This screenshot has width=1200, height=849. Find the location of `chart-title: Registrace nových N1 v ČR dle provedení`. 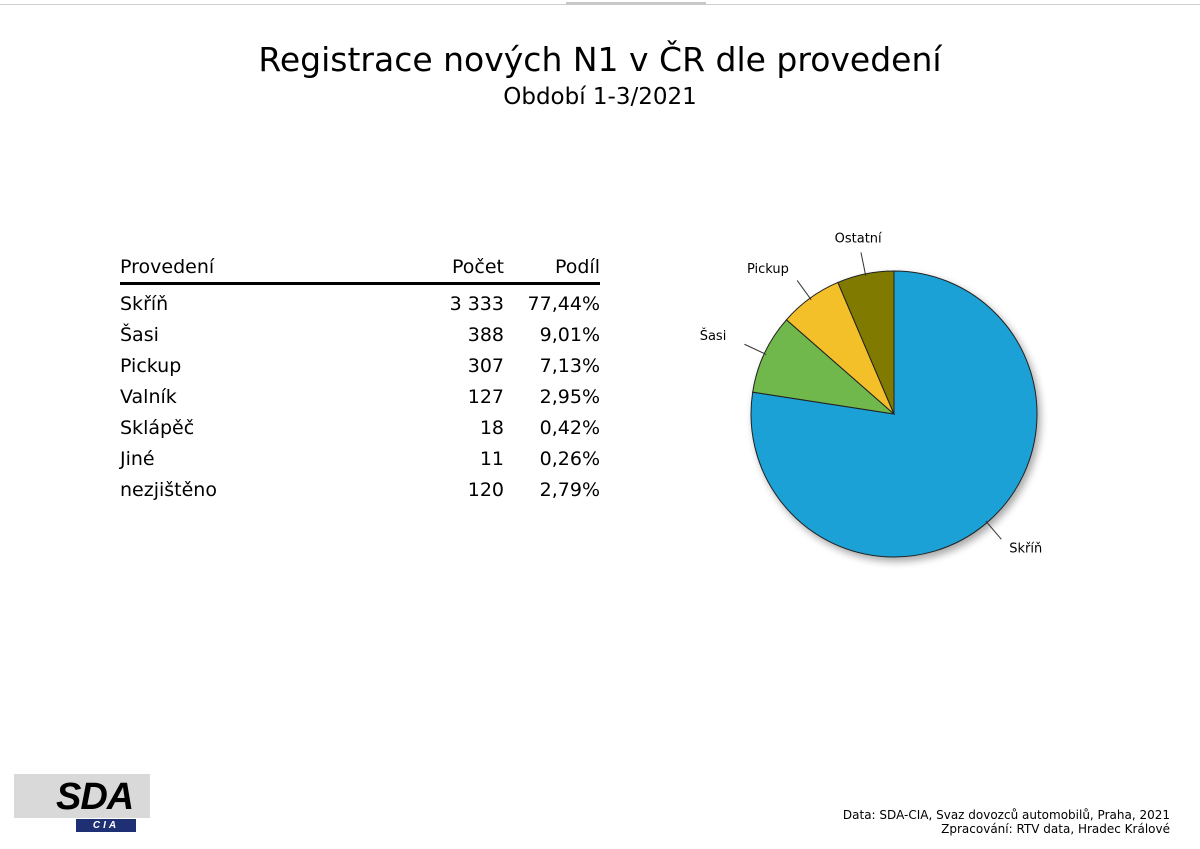

chart-title: Registrace nových N1 v ČR dle provedení is located at coordinates (600, 59).